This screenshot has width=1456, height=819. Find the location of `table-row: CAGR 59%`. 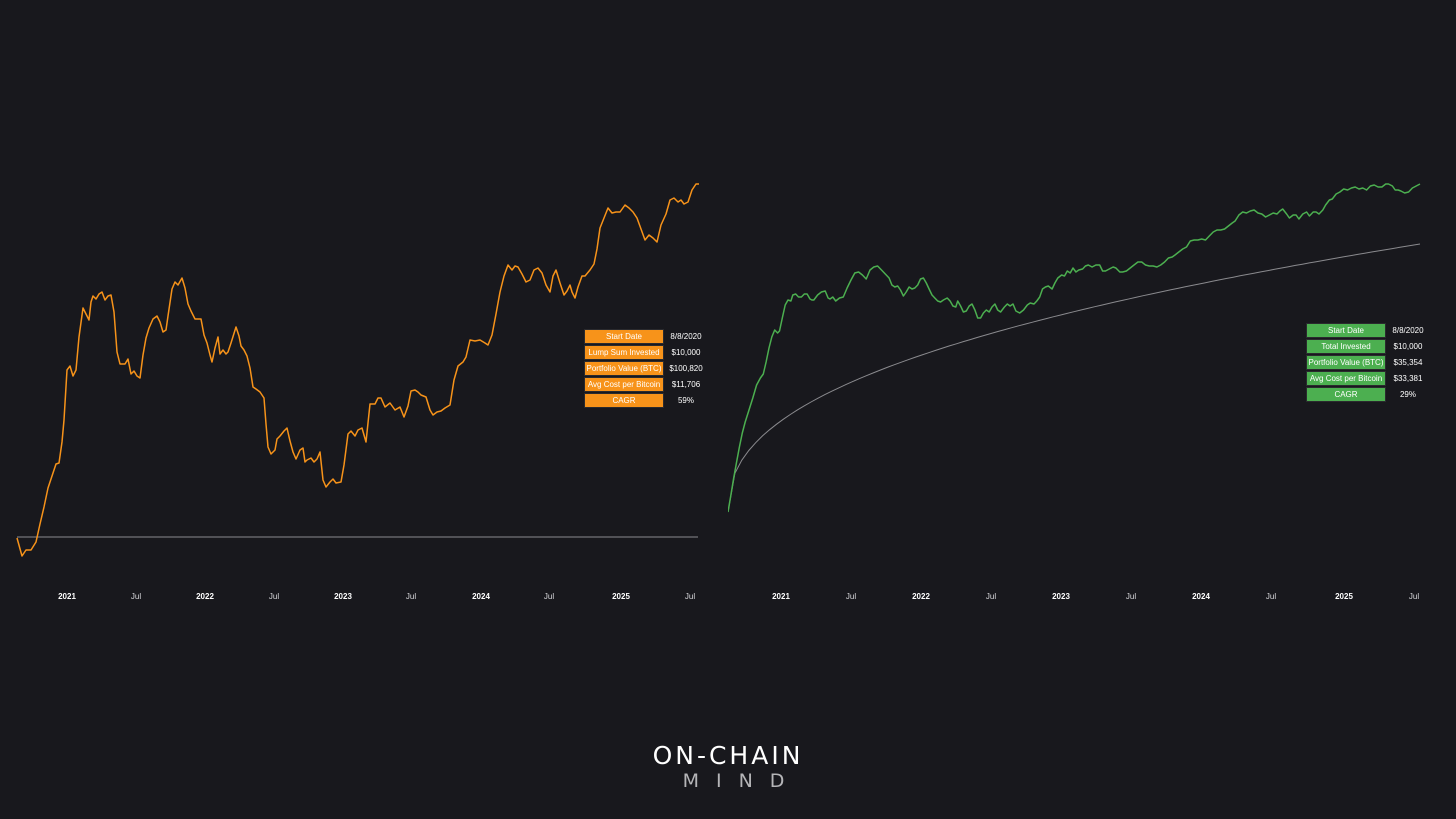

table-row: CAGR 59% is located at coordinates (645, 400).